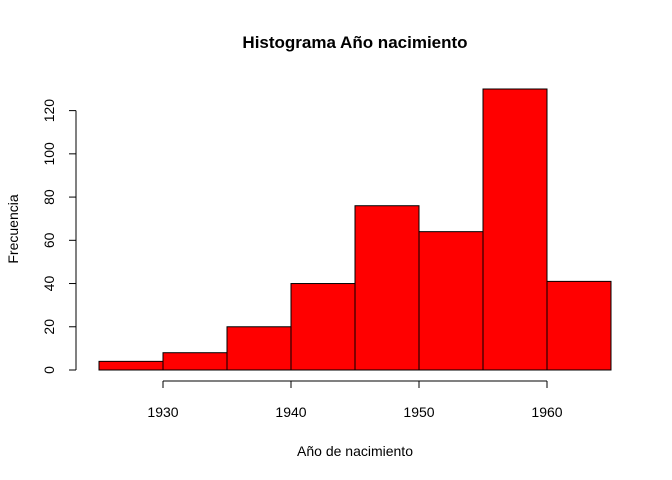 This screenshot has height=480, width=672. What do you see at coordinates (49, 111) in the screenshot?
I see `y-tick-label: 120` at bounding box center [49, 111].